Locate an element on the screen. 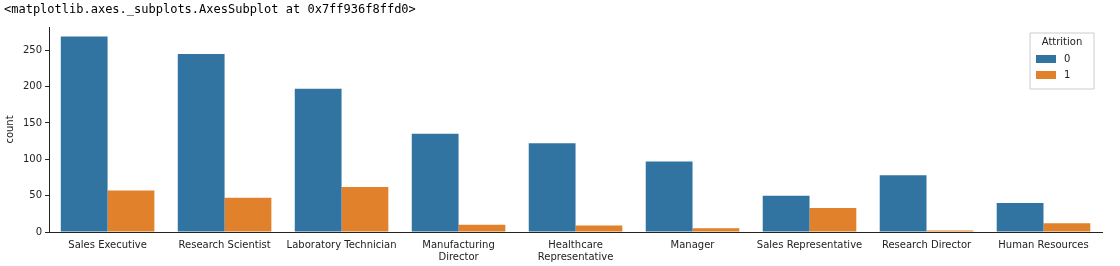 The height and width of the screenshot is (266, 1120). legend-title: Attrition is located at coordinates (1062, 41).